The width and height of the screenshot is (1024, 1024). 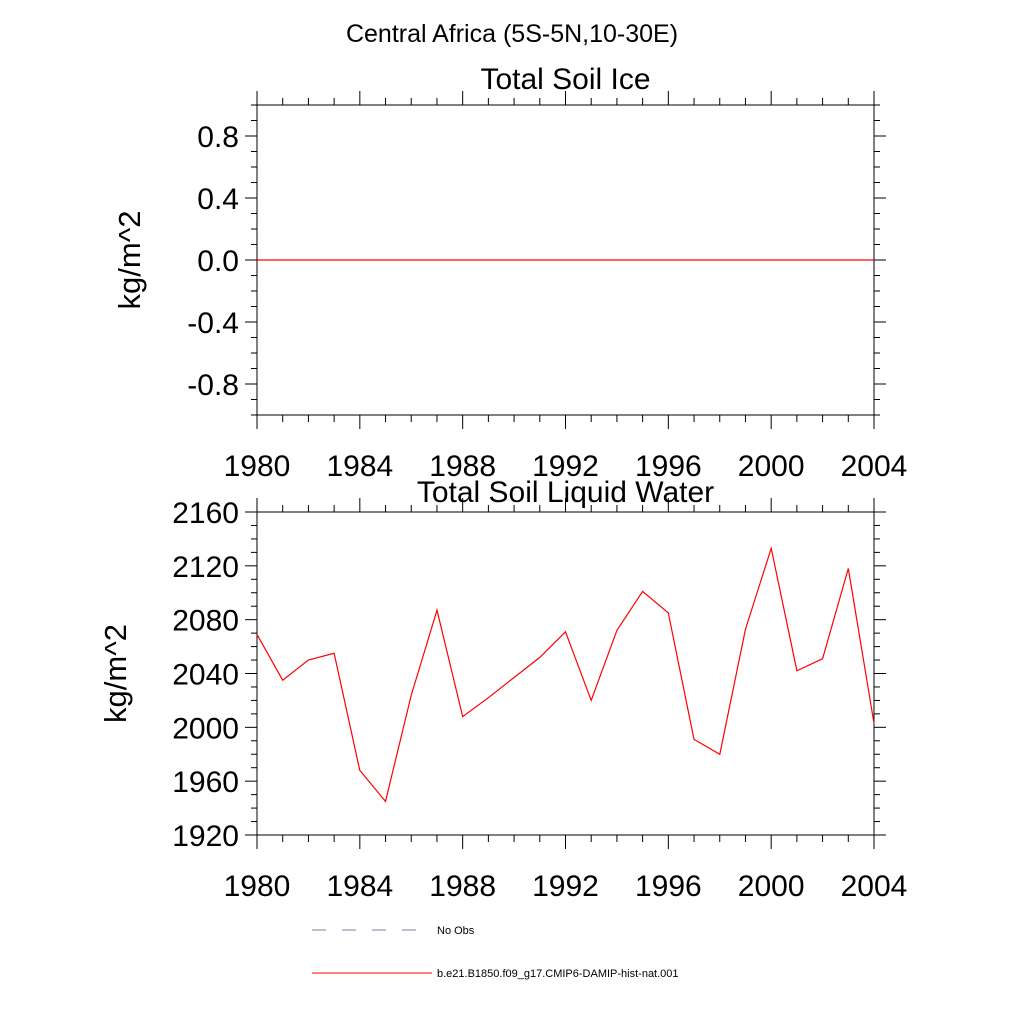 What do you see at coordinates (205, 621) in the screenshot?
I see `y-tick-label: 2080` at bounding box center [205, 621].